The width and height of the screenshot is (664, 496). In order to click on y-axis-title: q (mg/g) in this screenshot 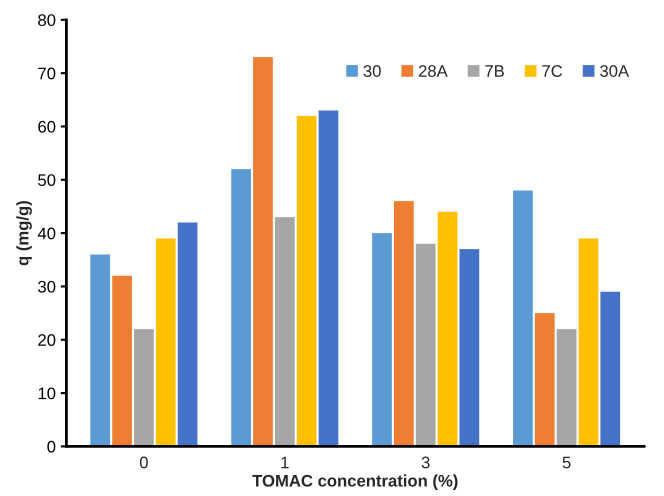, I will do `click(24, 233)`.